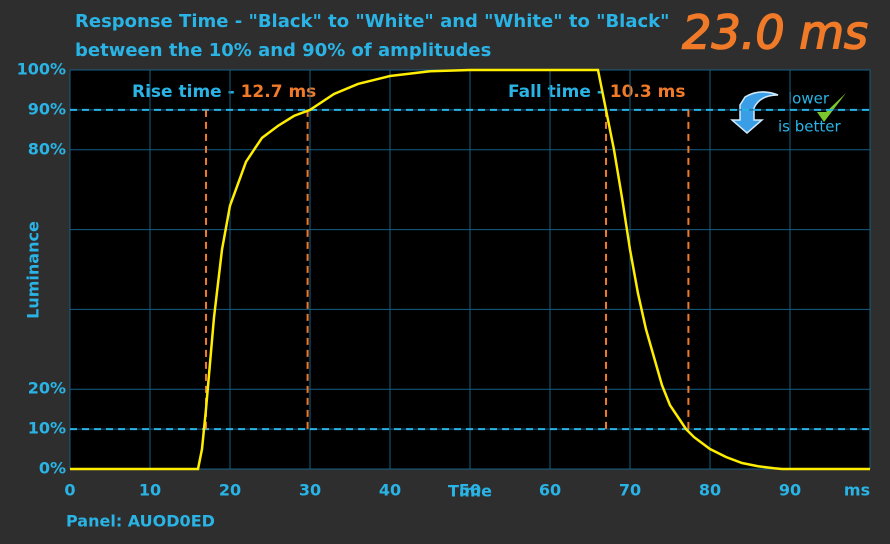 Image resolution: width=890 pixels, height=544 pixels. I want to click on x-tick-label: 80, so click(710, 490).